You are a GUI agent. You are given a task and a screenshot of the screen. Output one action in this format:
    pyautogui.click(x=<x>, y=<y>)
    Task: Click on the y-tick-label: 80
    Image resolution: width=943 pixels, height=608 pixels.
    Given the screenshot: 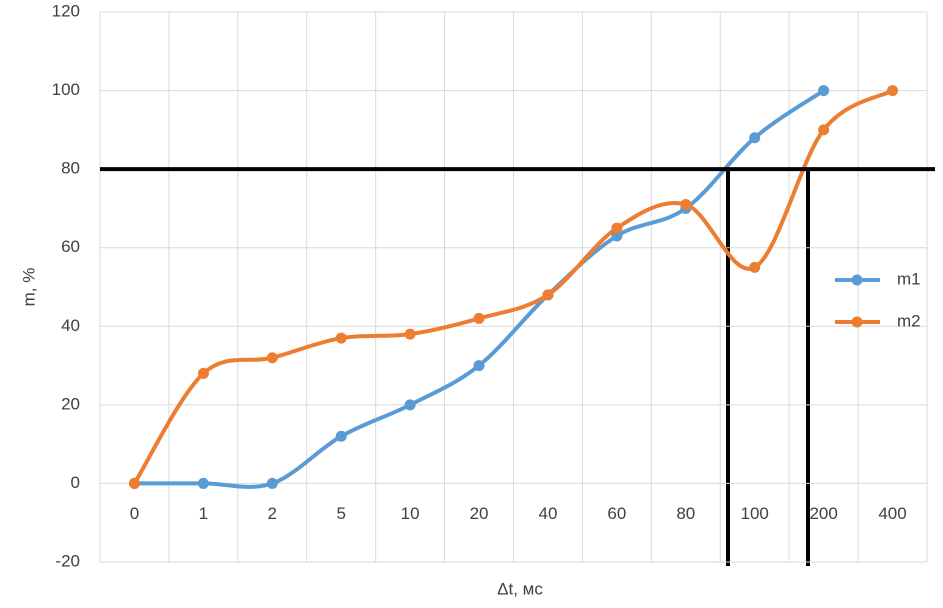 What is the action you would take?
    pyautogui.click(x=70, y=168)
    